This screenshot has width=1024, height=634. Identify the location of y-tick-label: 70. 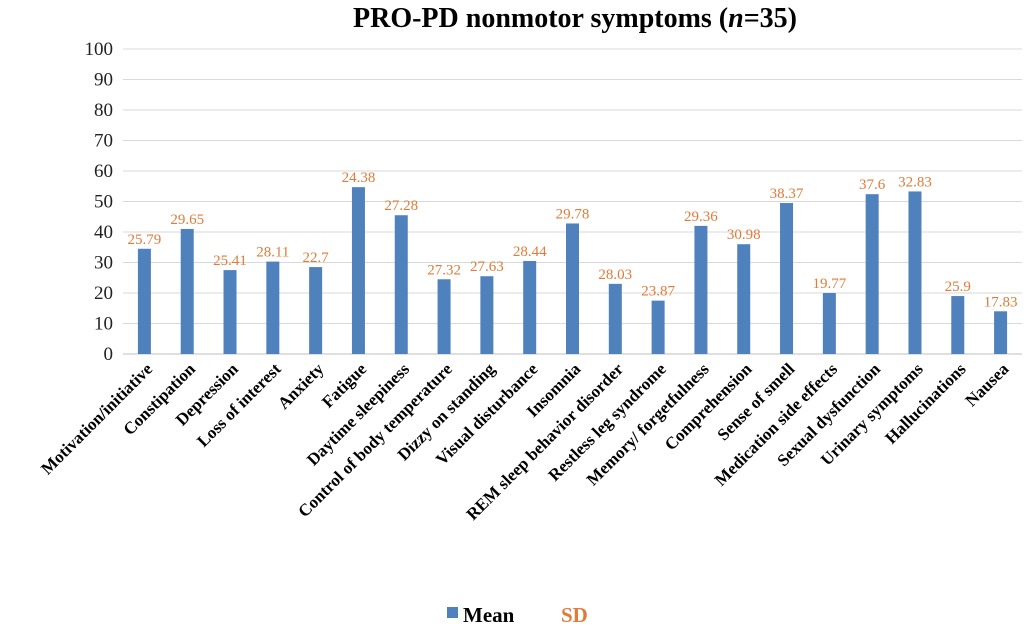
(103, 141).